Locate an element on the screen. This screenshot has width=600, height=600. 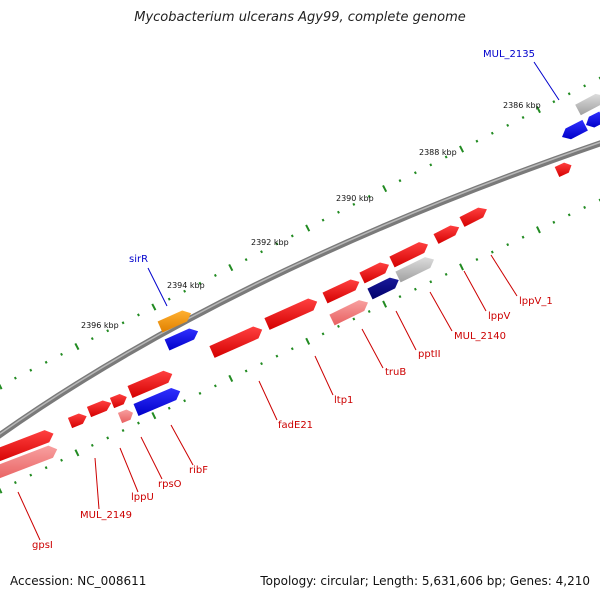
gene-gpsI-pink is located at coordinates (29, 462).